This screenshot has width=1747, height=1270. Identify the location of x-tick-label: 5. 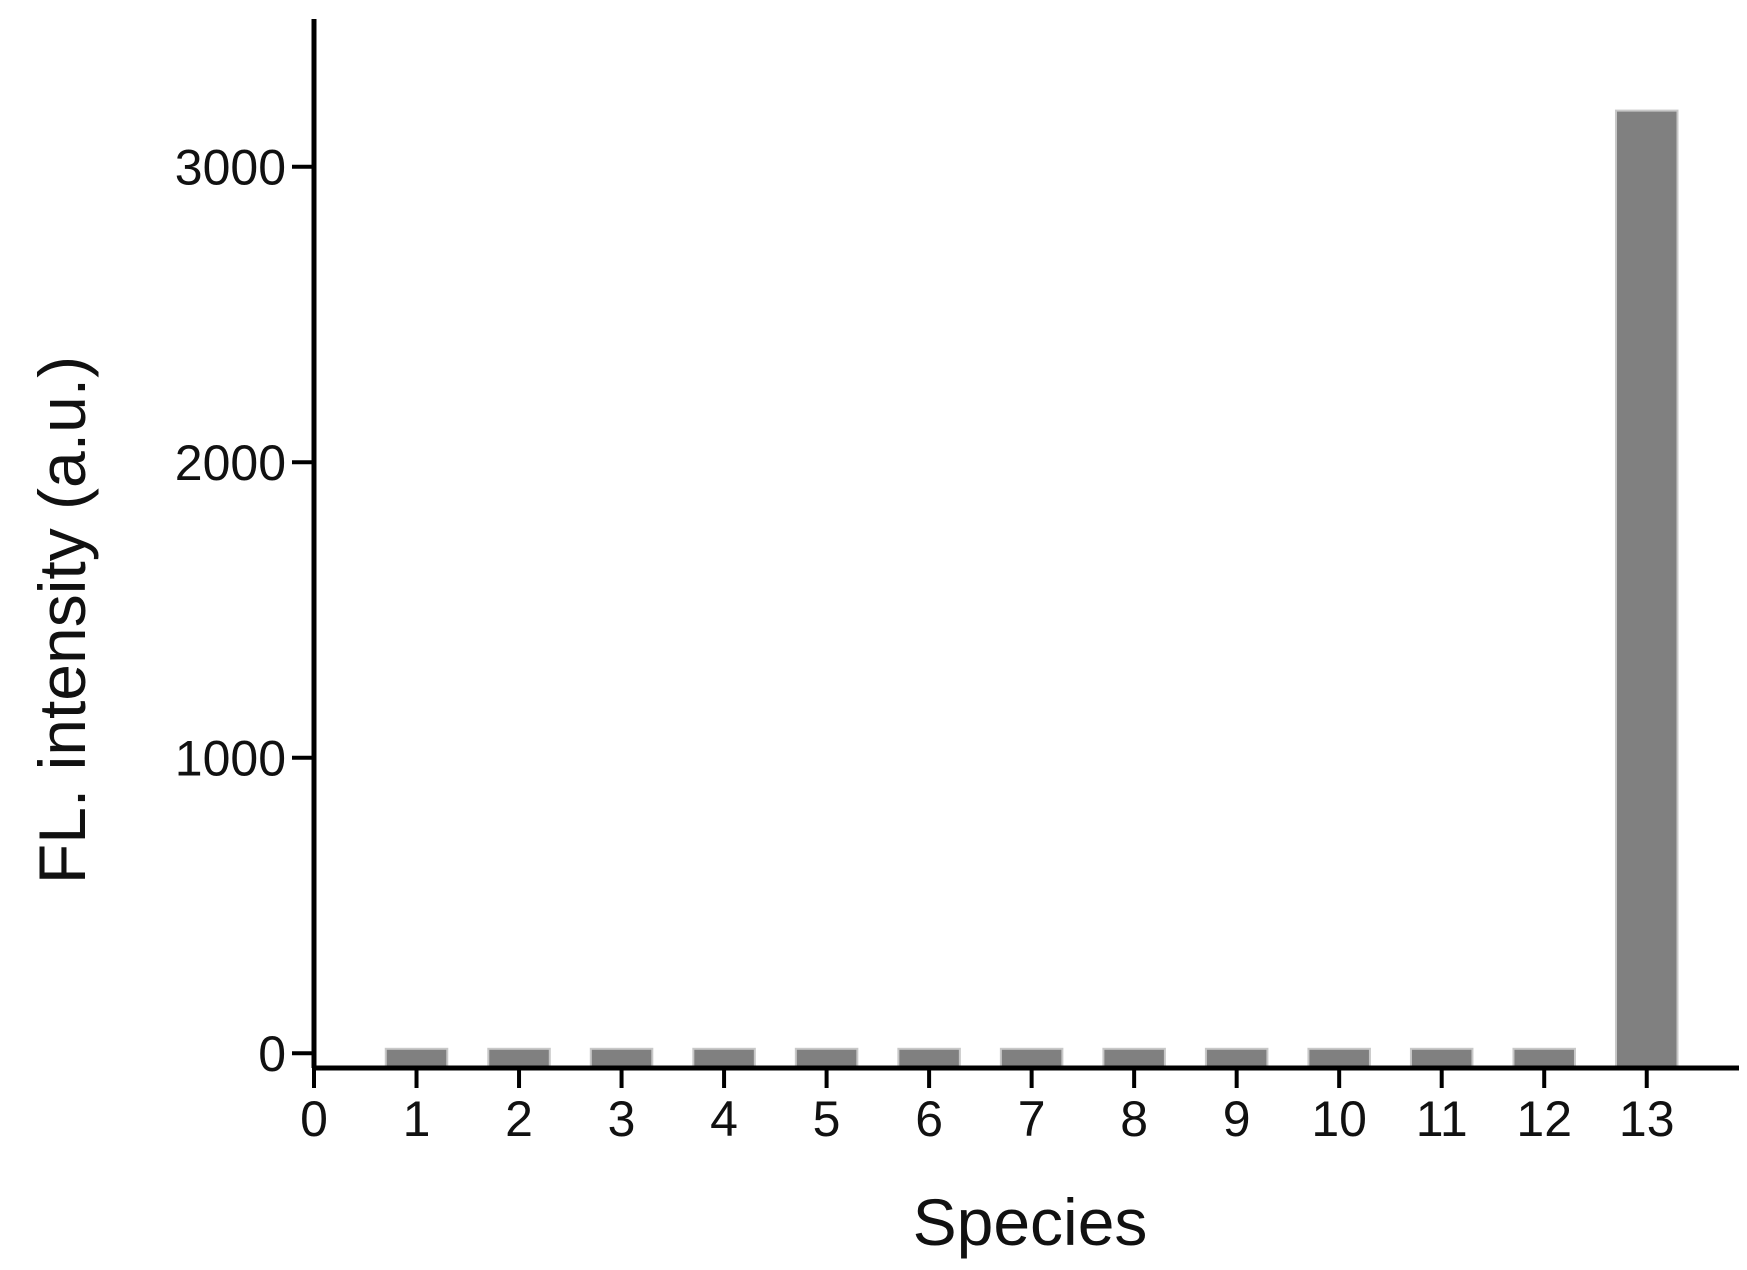
(827, 1119).